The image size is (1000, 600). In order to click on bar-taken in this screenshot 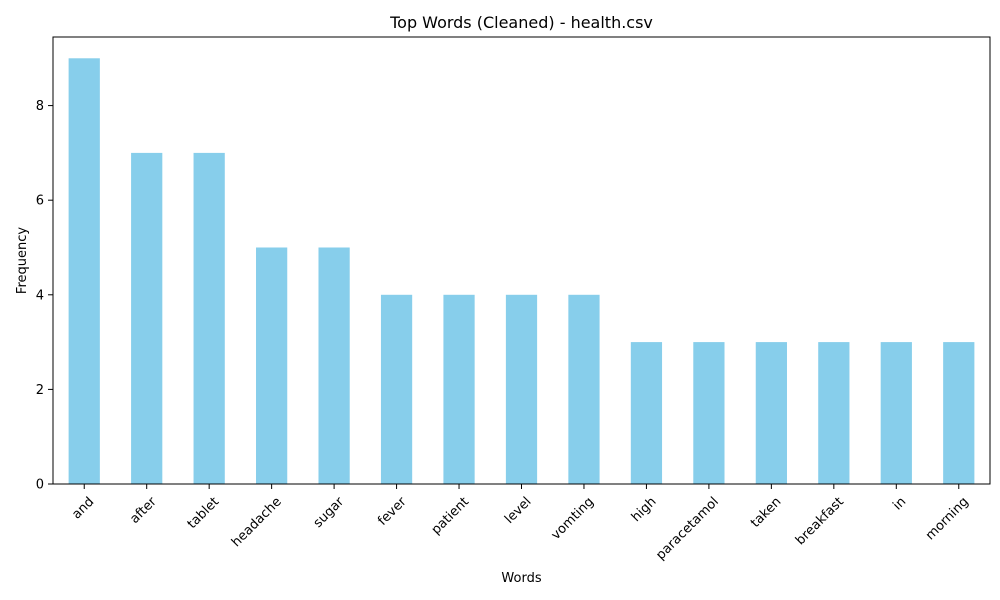, I will do `click(771, 413)`.